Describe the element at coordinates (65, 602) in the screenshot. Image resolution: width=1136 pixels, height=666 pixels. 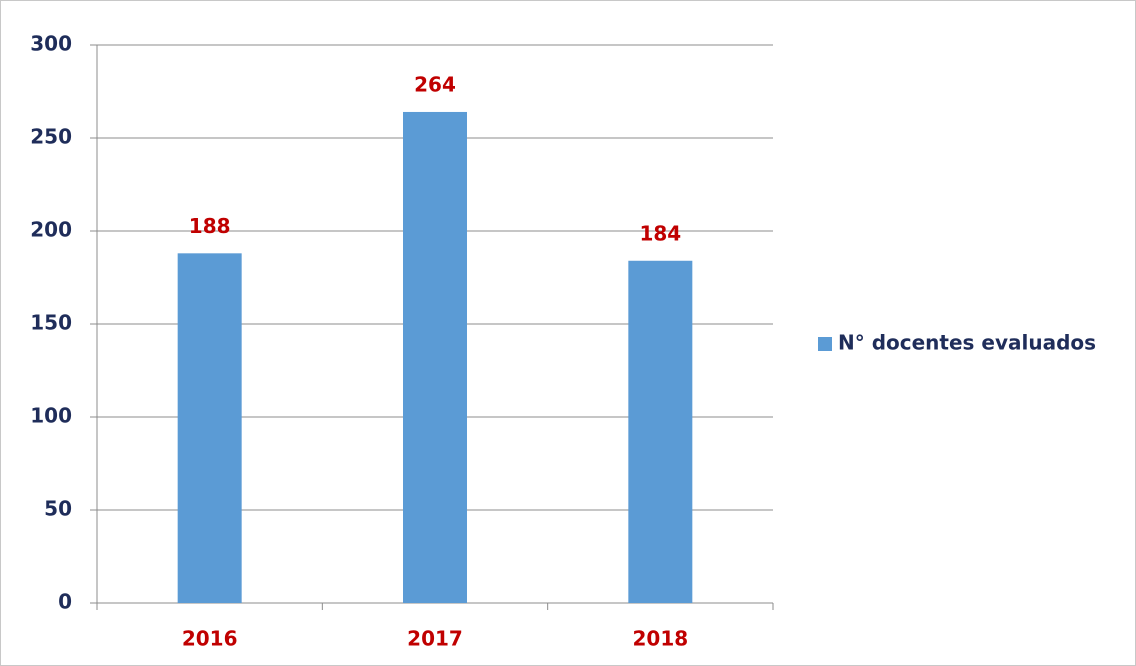
I see `y-tick-label: 0` at that location.